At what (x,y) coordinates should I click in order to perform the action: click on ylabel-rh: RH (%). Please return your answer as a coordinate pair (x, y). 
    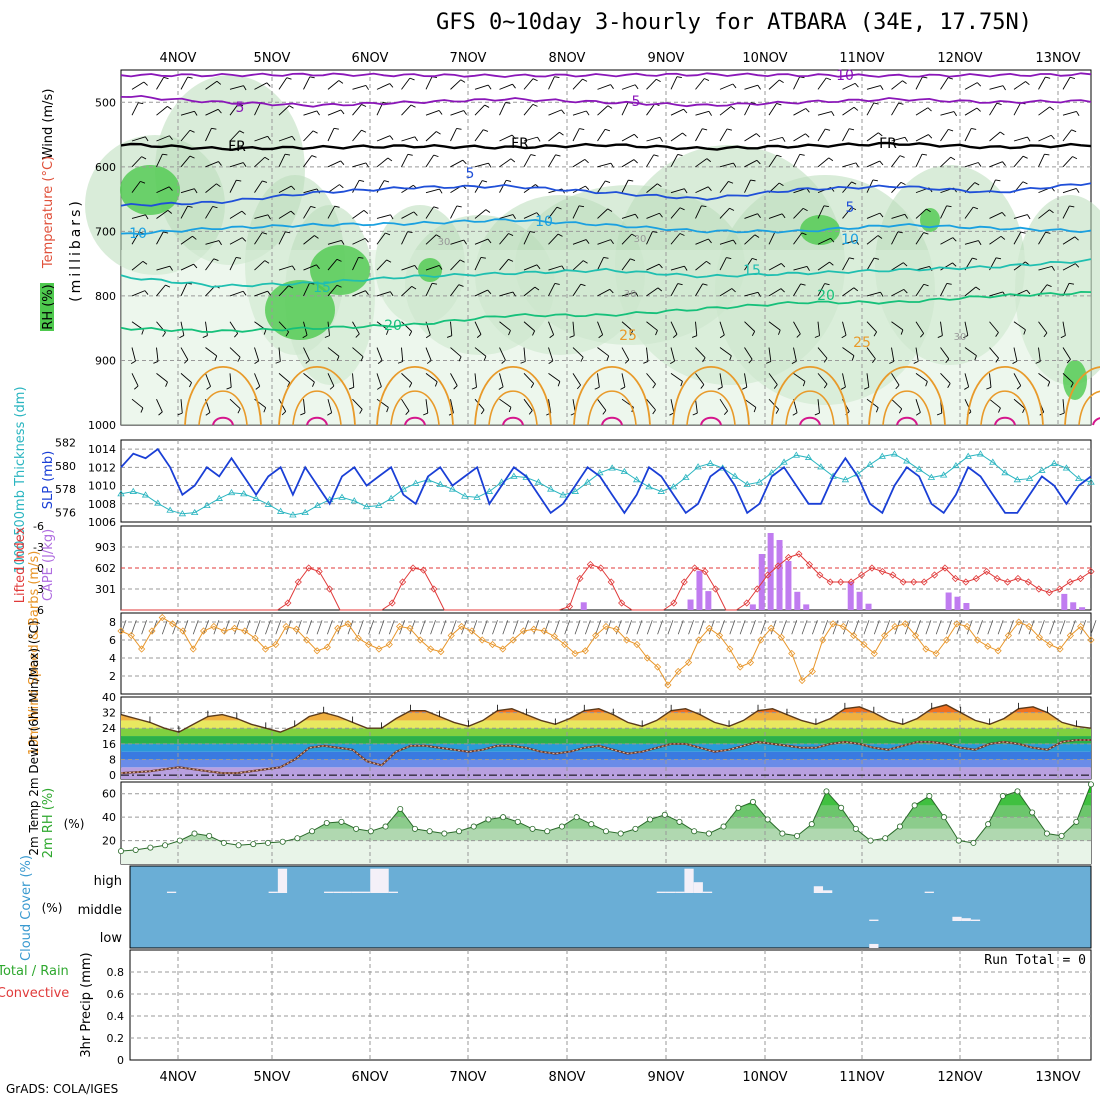
    Looking at the image, I should click on (48, 306).